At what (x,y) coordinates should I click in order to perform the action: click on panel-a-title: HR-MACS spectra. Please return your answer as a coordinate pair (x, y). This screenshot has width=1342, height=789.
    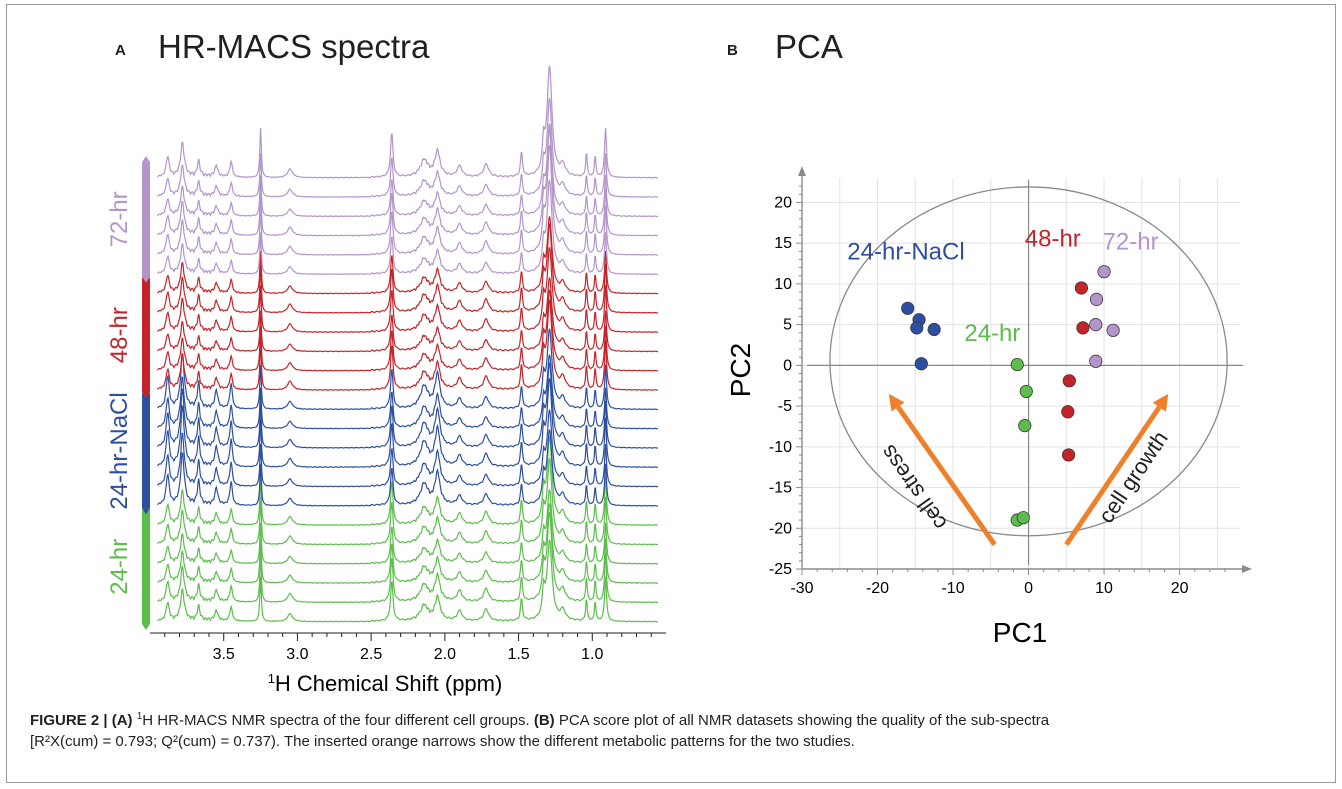
    Looking at the image, I should click on (294, 46).